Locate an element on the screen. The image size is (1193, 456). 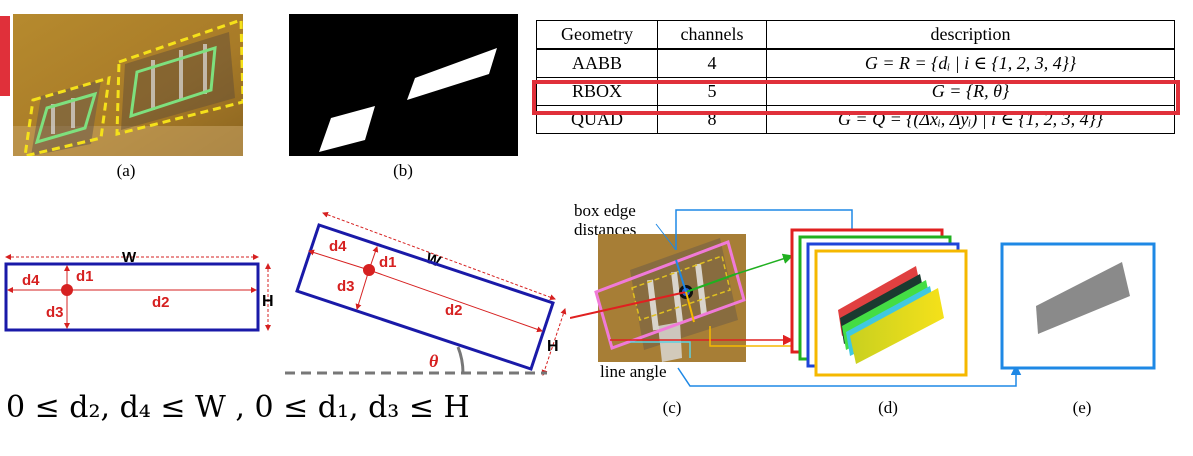
cyan-angle-line is located at coordinates (660, 349).